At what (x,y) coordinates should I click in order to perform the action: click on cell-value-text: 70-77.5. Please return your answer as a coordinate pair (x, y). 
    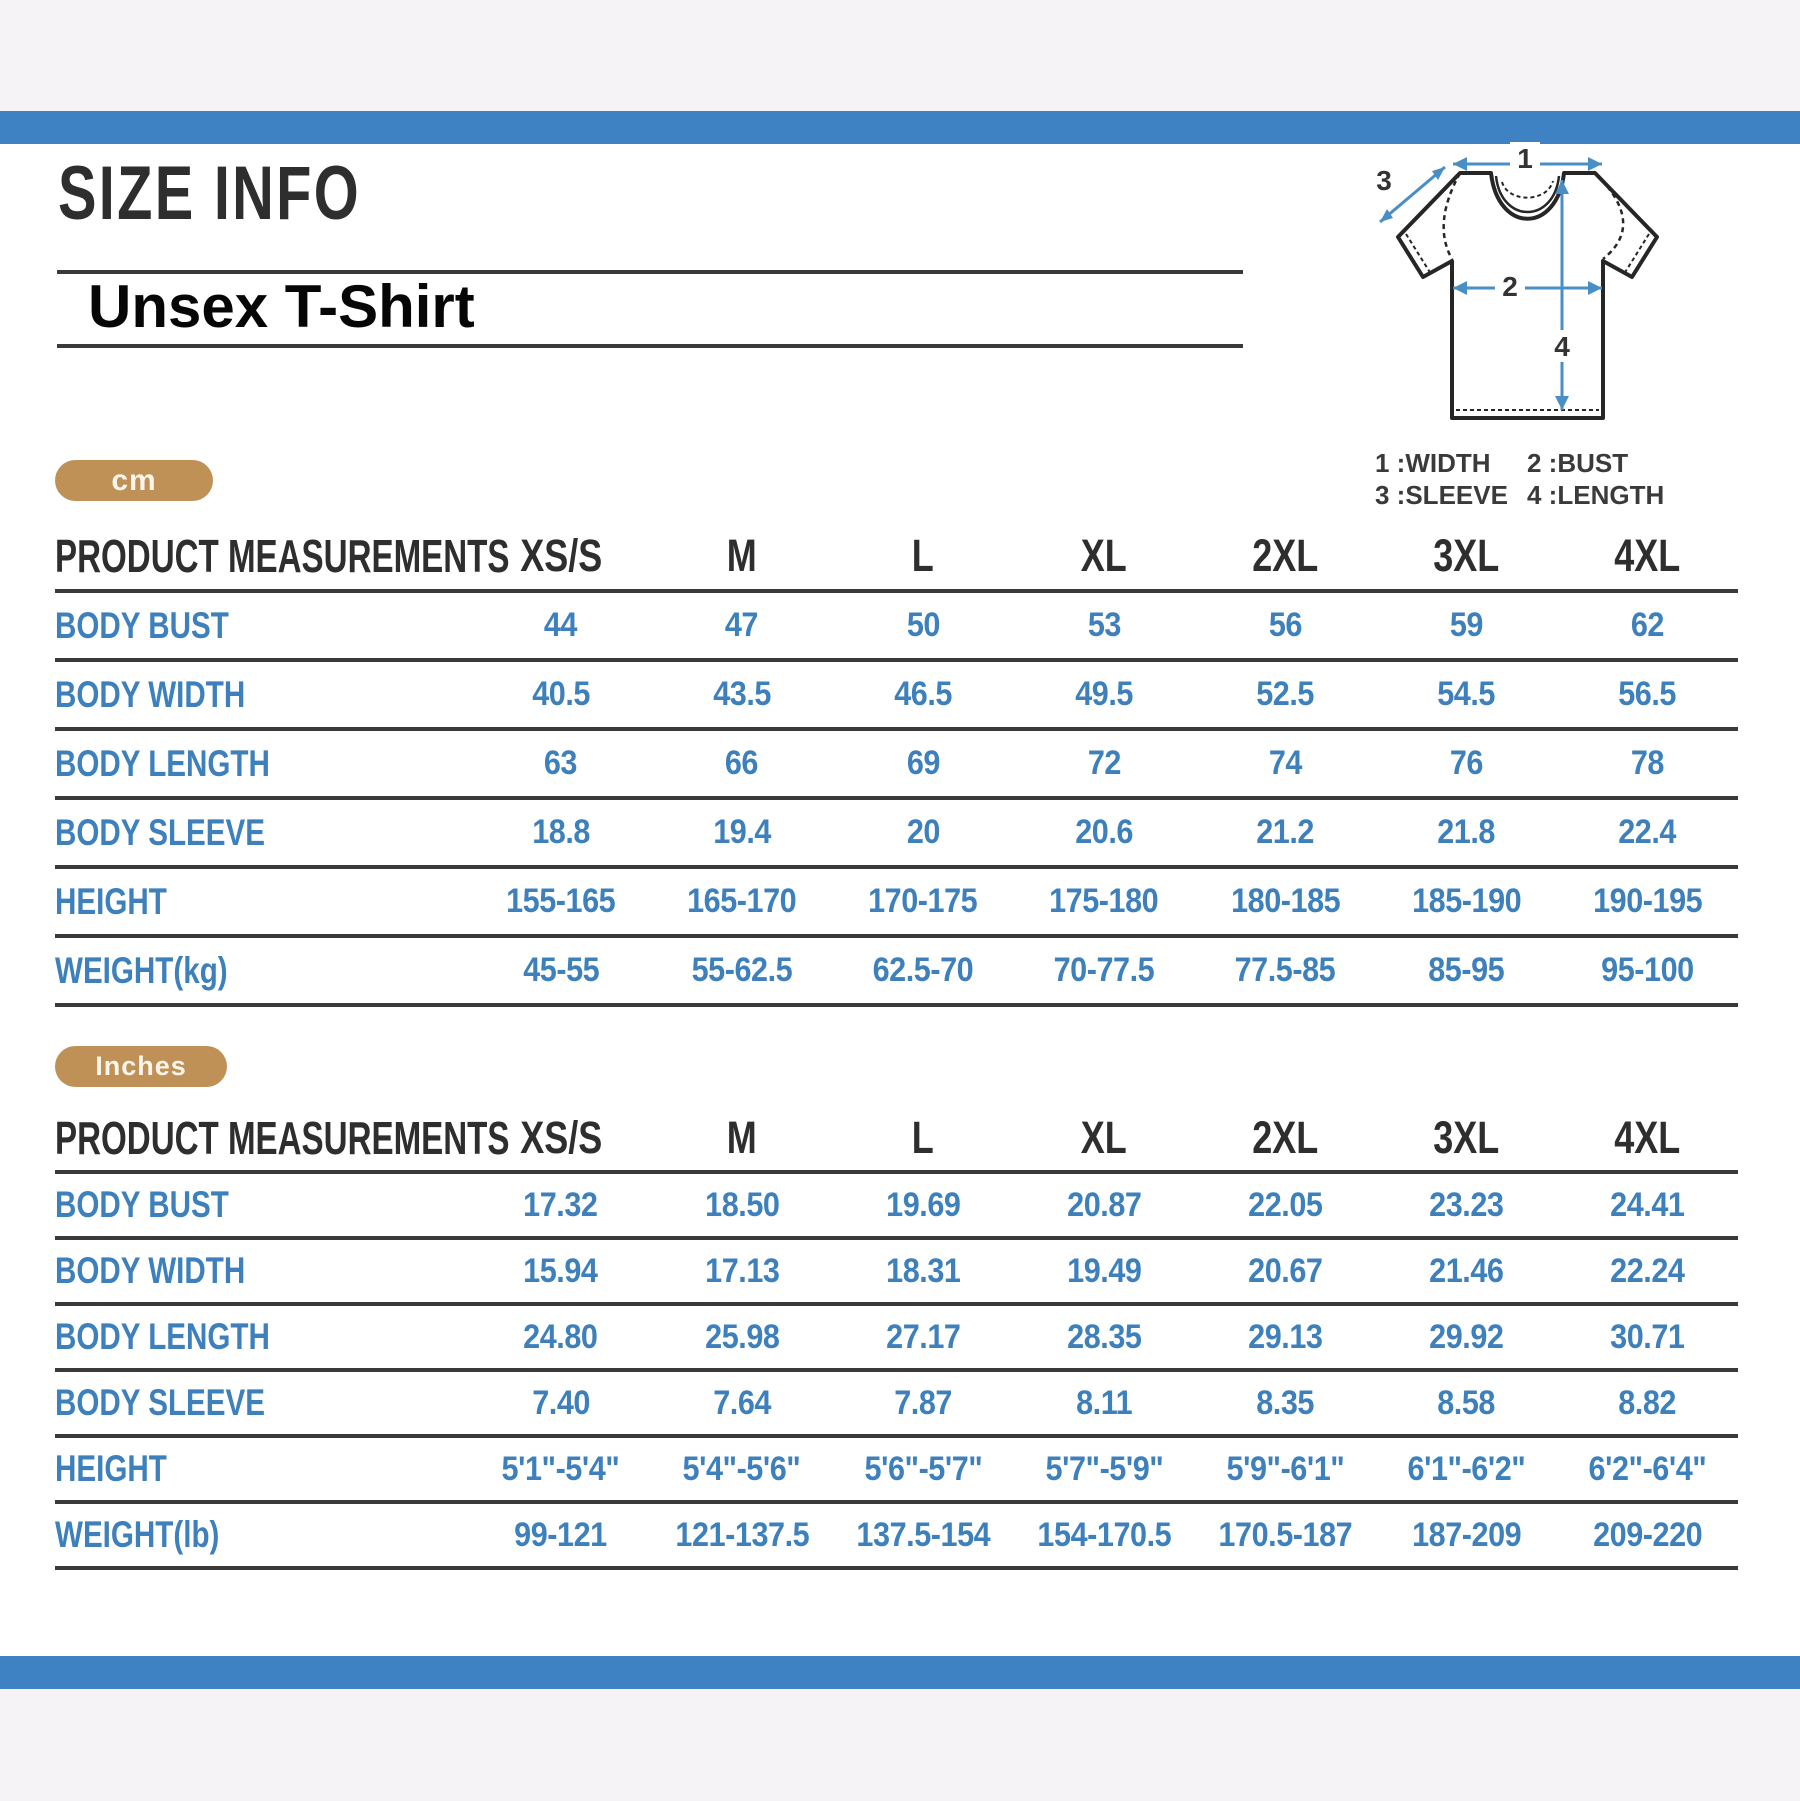
    Looking at the image, I should click on (1104, 970).